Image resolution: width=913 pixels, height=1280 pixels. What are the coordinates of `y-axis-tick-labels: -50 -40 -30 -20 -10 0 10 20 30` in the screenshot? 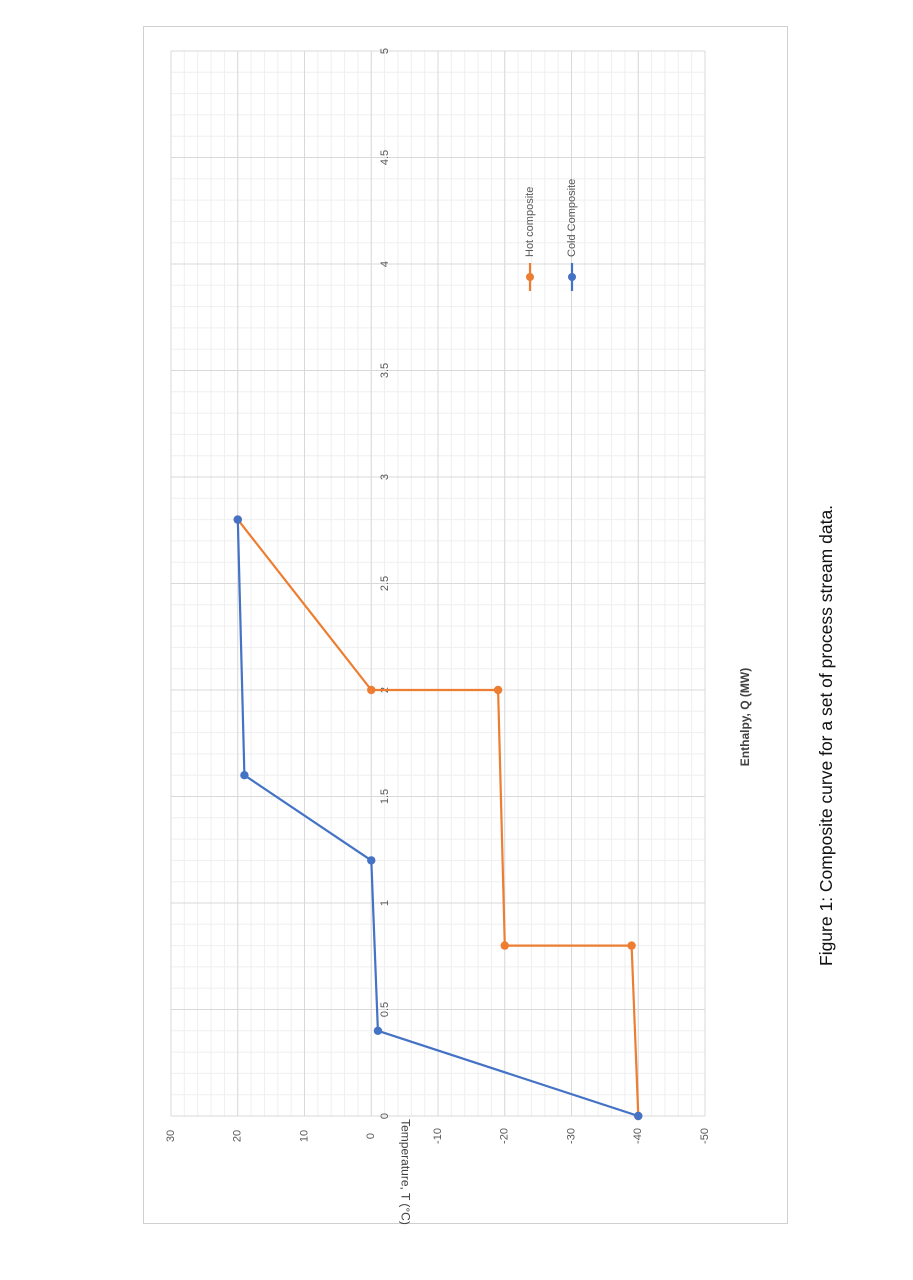 It's located at (438, 1136).